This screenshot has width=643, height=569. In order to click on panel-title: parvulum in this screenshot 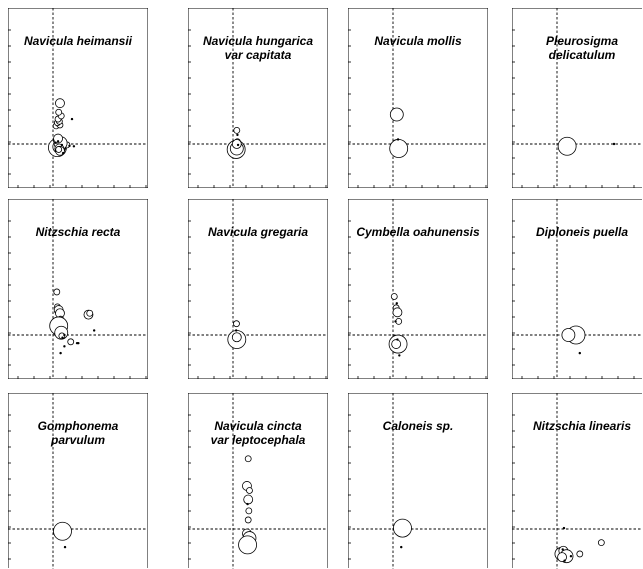, I will do `click(77, 440)`.